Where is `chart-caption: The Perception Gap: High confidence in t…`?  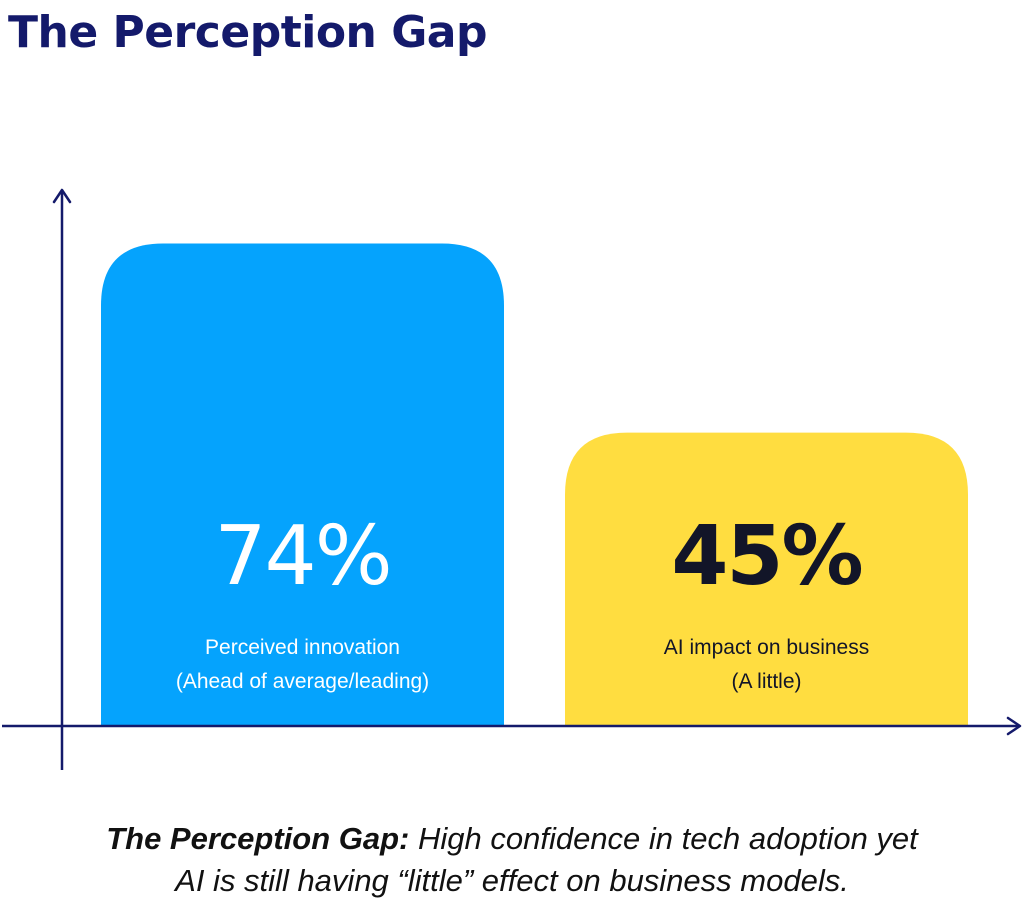
chart-caption: The Perception Gap: High confidence in t… is located at coordinates (512, 860).